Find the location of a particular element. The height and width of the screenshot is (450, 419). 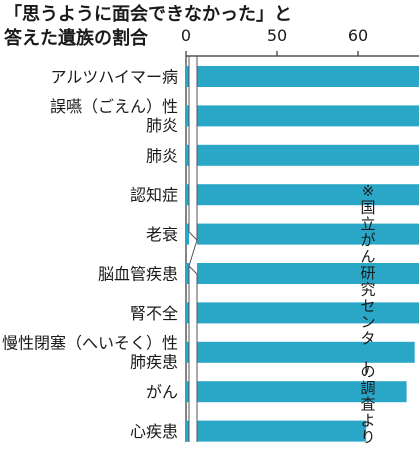

x-tick-label: 60 is located at coordinates (358, 35).